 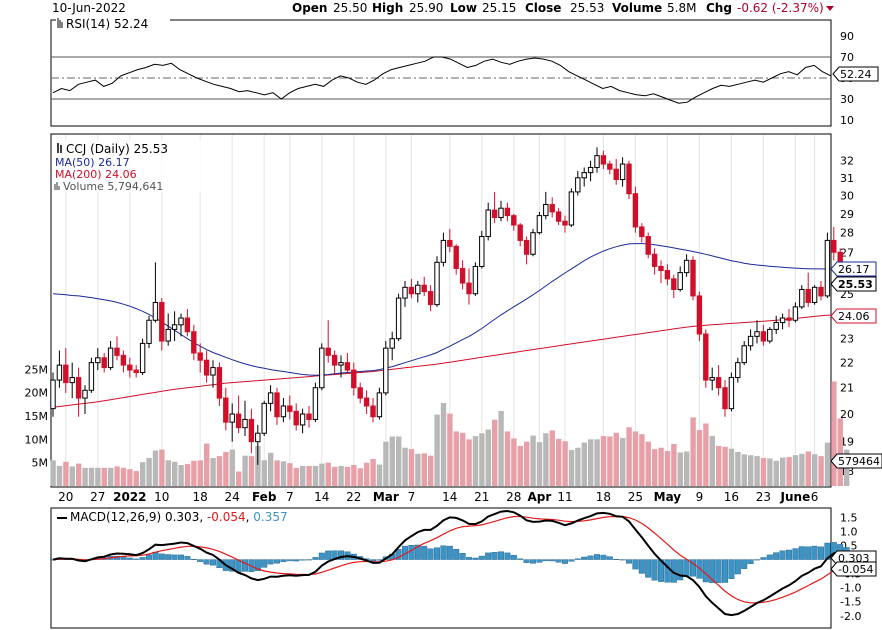 What do you see at coordinates (847, 214) in the screenshot?
I see `price-tick-label: 29` at bounding box center [847, 214].